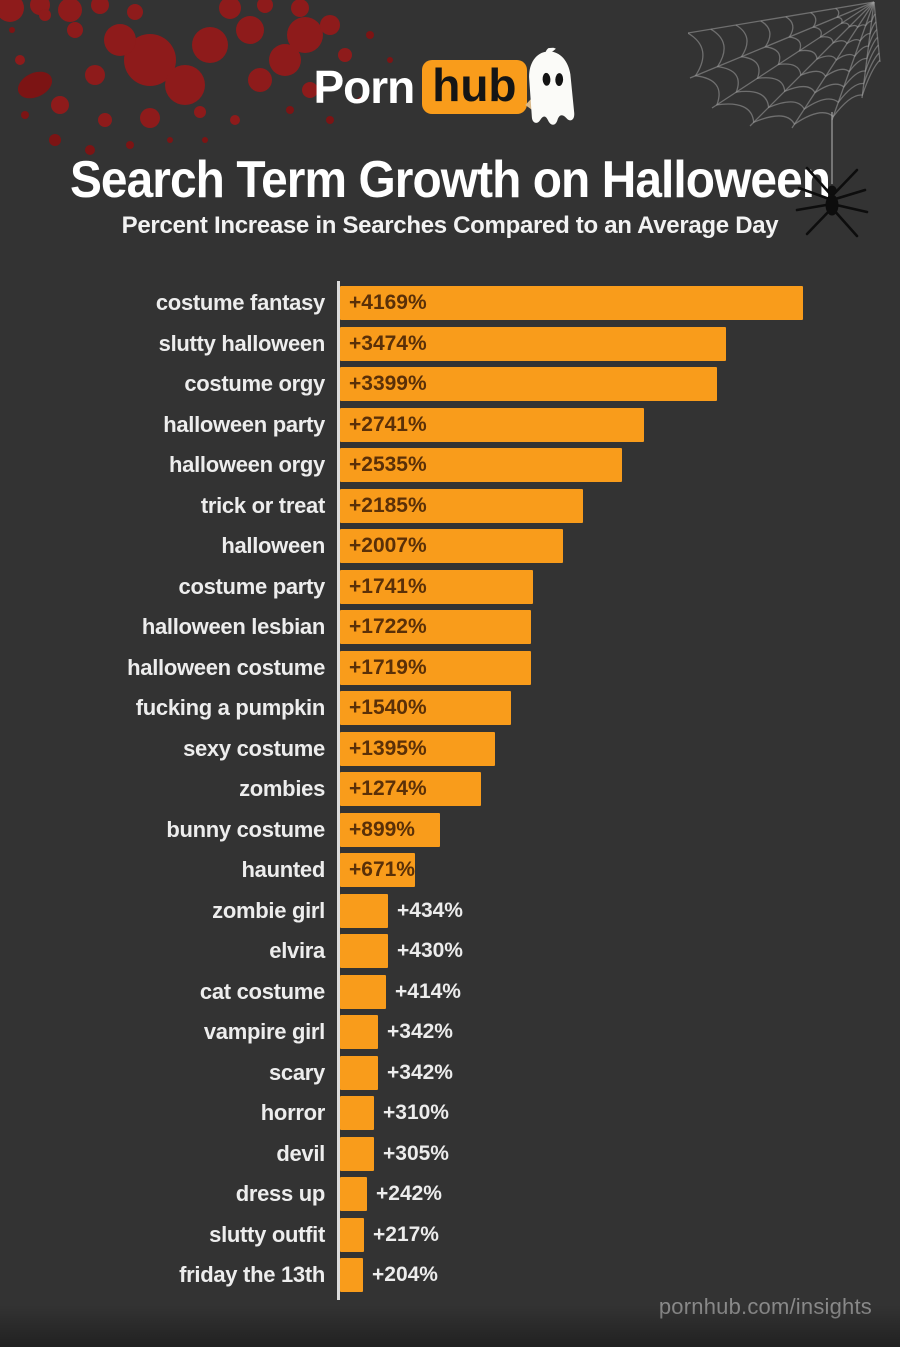 This screenshot has height=1347, width=900. I want to click on bar-row: sexy costume +1395%, so click(450, 749).